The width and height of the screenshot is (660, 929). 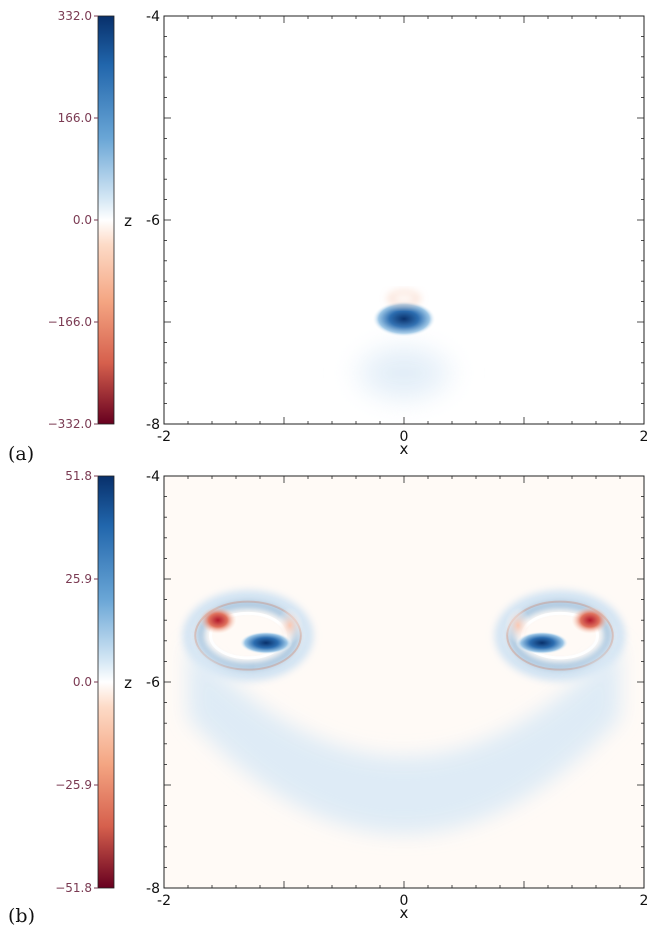 I want to click on negative-arc, so click(x=404, y=298).